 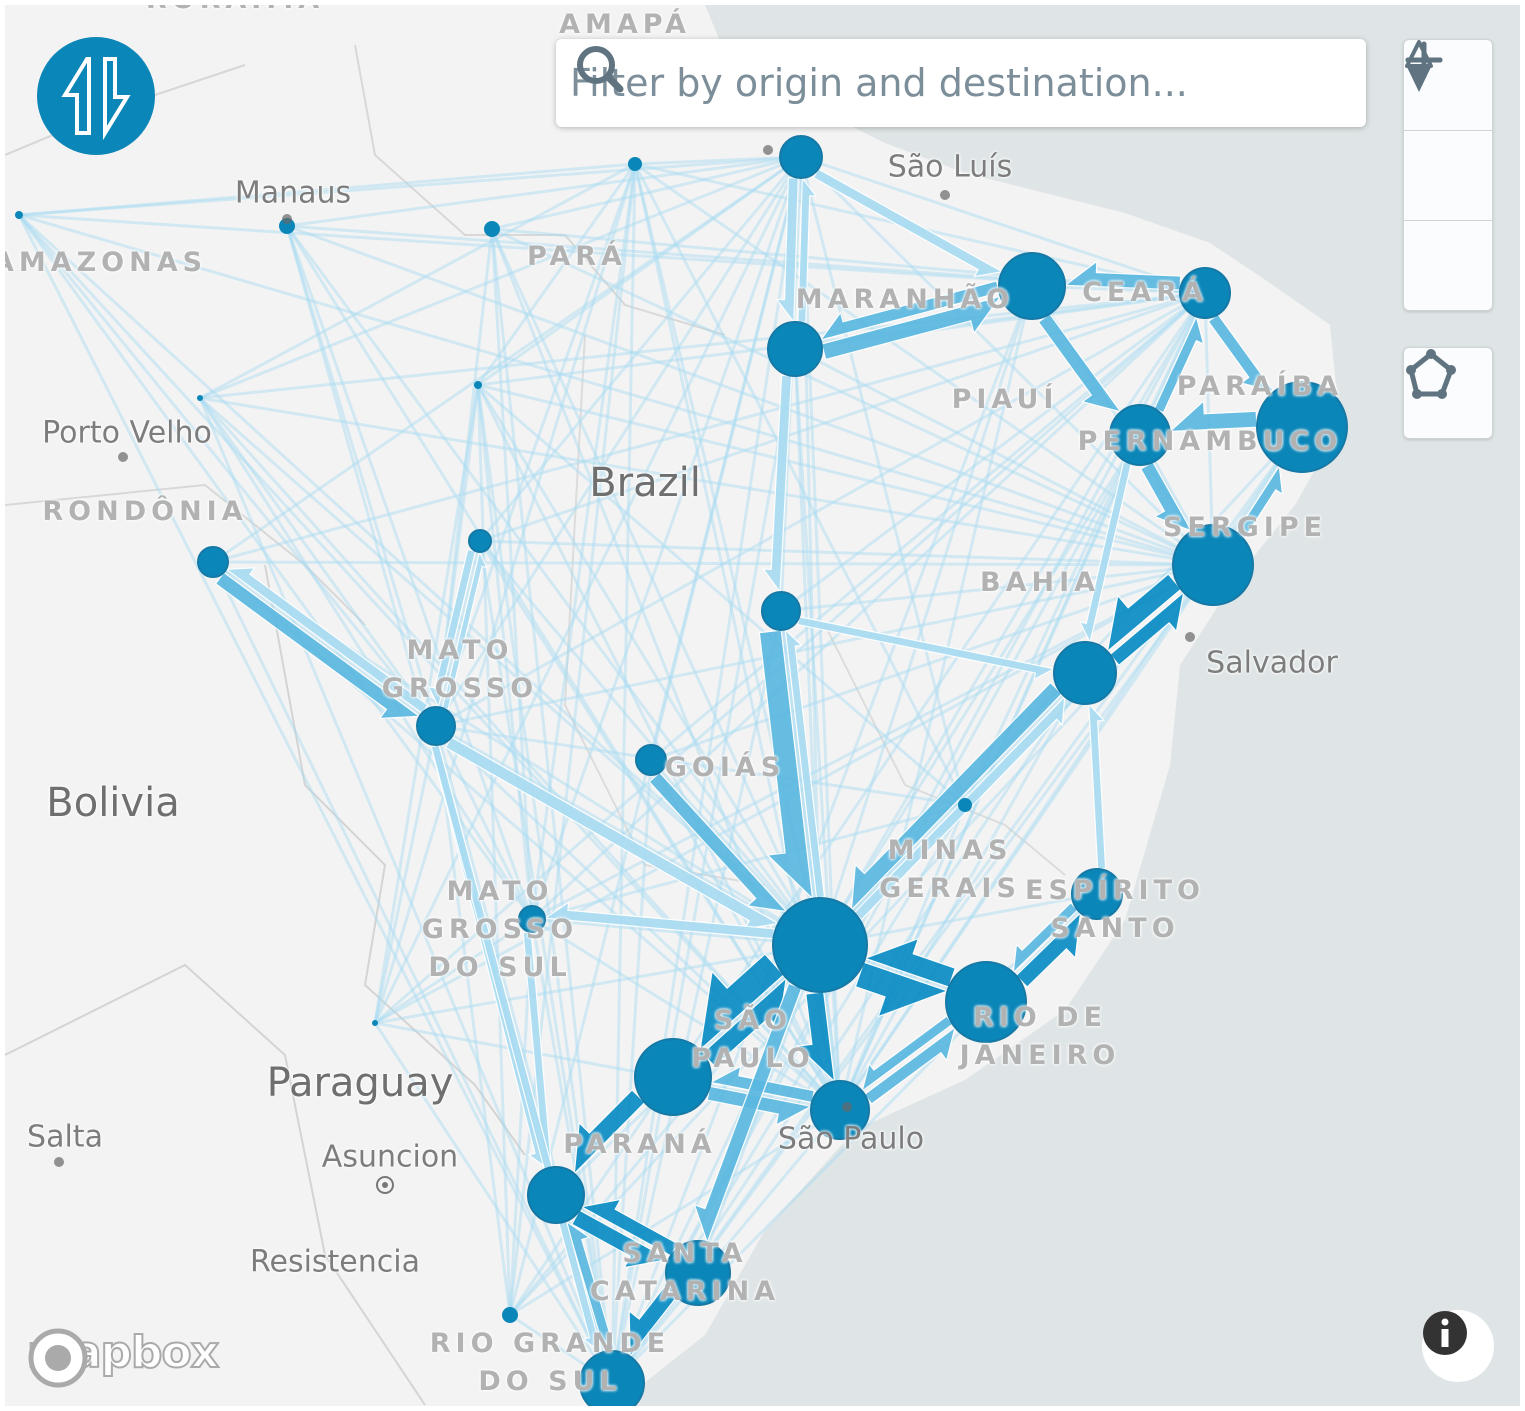 What do you see at coordinates (961, 83) in the screenshot?
I see `search-box` at bounding box center [961, 83].